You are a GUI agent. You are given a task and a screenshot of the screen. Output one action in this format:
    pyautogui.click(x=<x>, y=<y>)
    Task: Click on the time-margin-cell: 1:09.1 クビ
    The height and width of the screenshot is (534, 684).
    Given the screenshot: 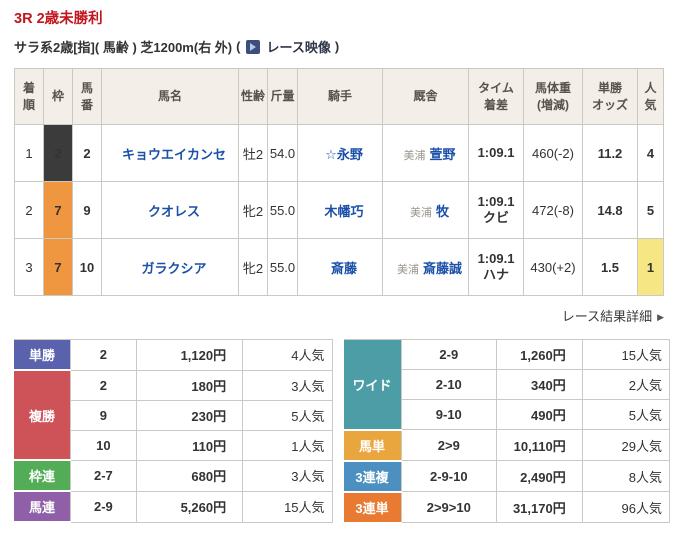 What is the action you would take?
    pyautogui.click(x=496, y=210)
    